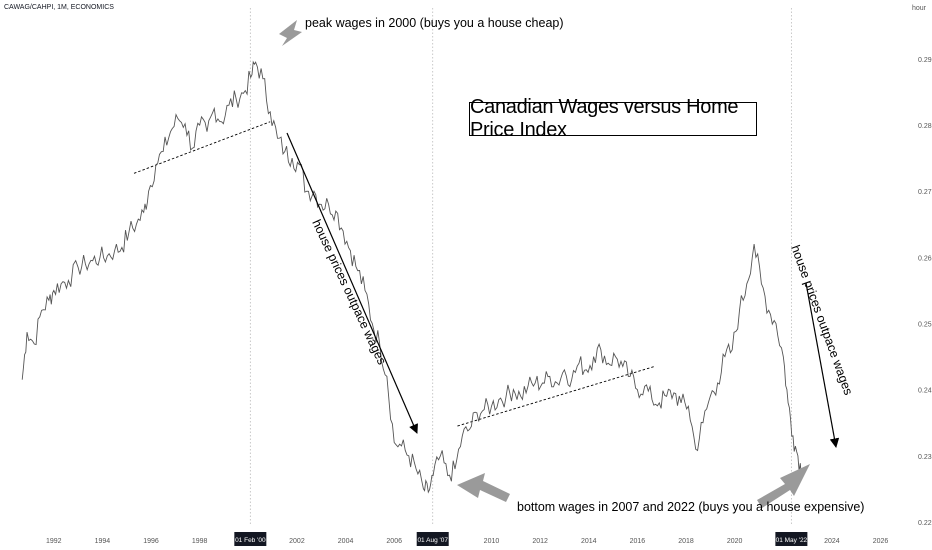  I want to click on chart-title: Canadian Wages versus Home Price Index, so click(613, 118).